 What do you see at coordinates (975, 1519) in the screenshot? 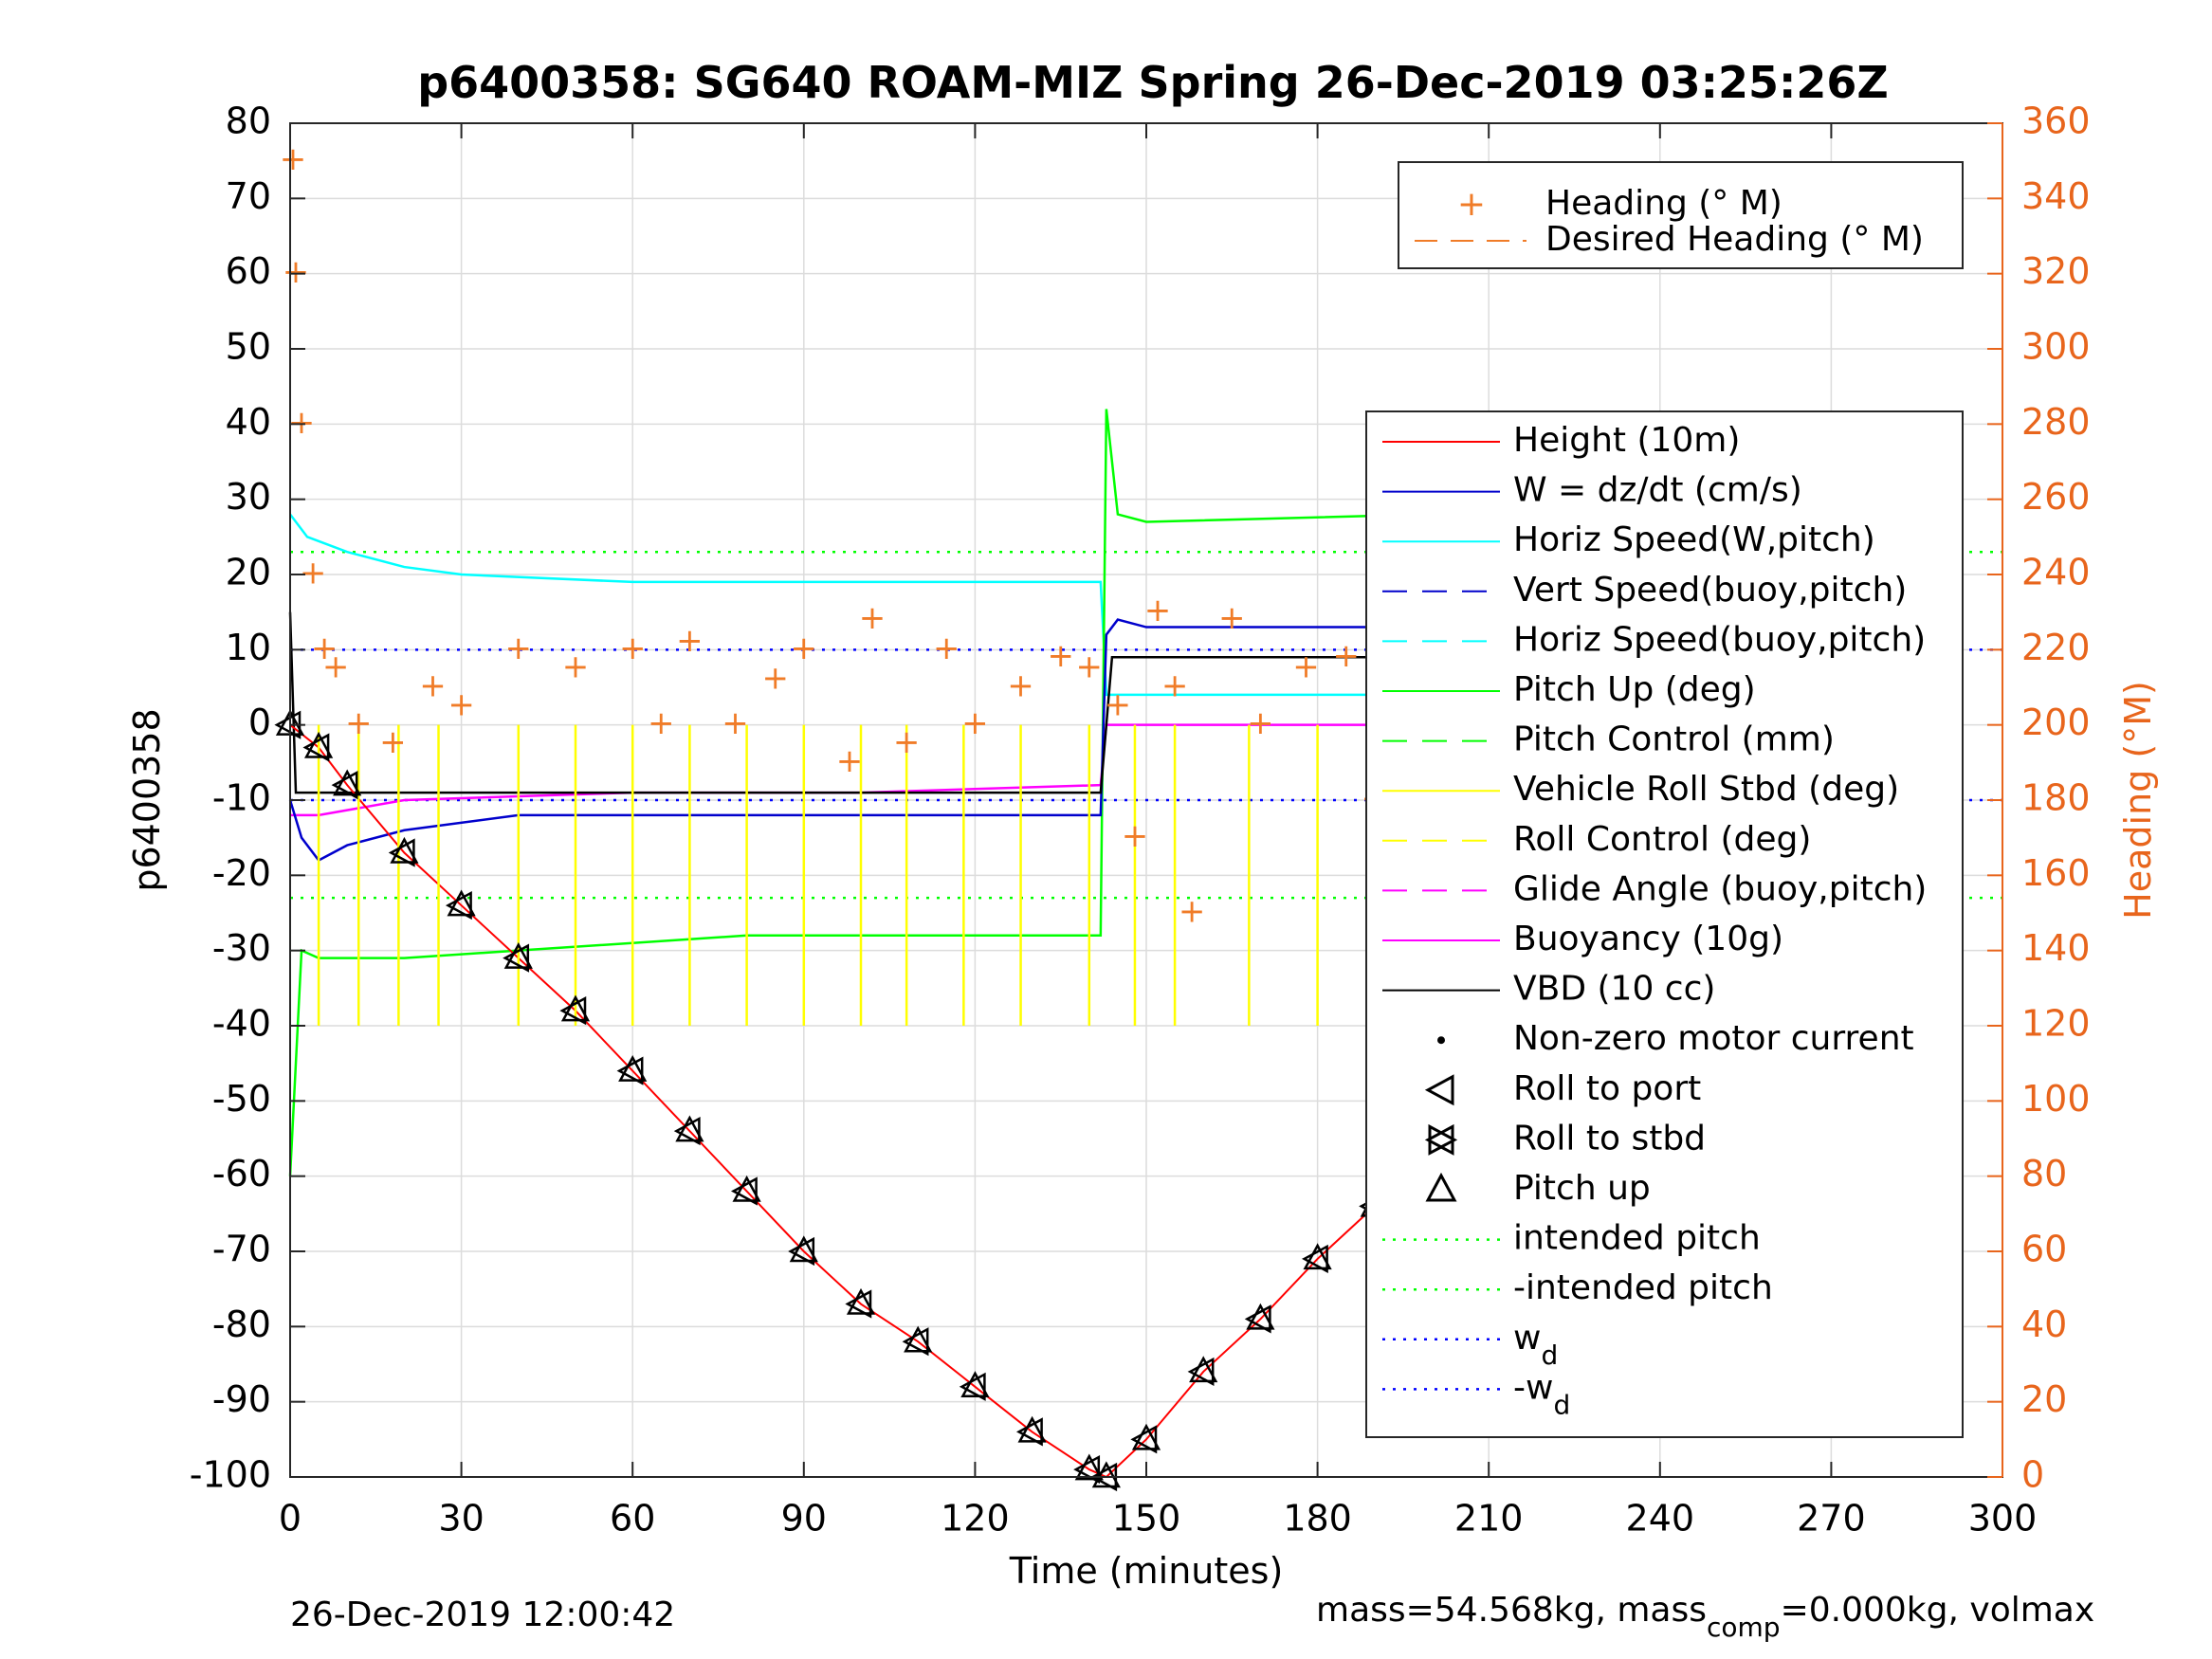
I see `x-tick-label: 120` at bounding box center [975, 1519].